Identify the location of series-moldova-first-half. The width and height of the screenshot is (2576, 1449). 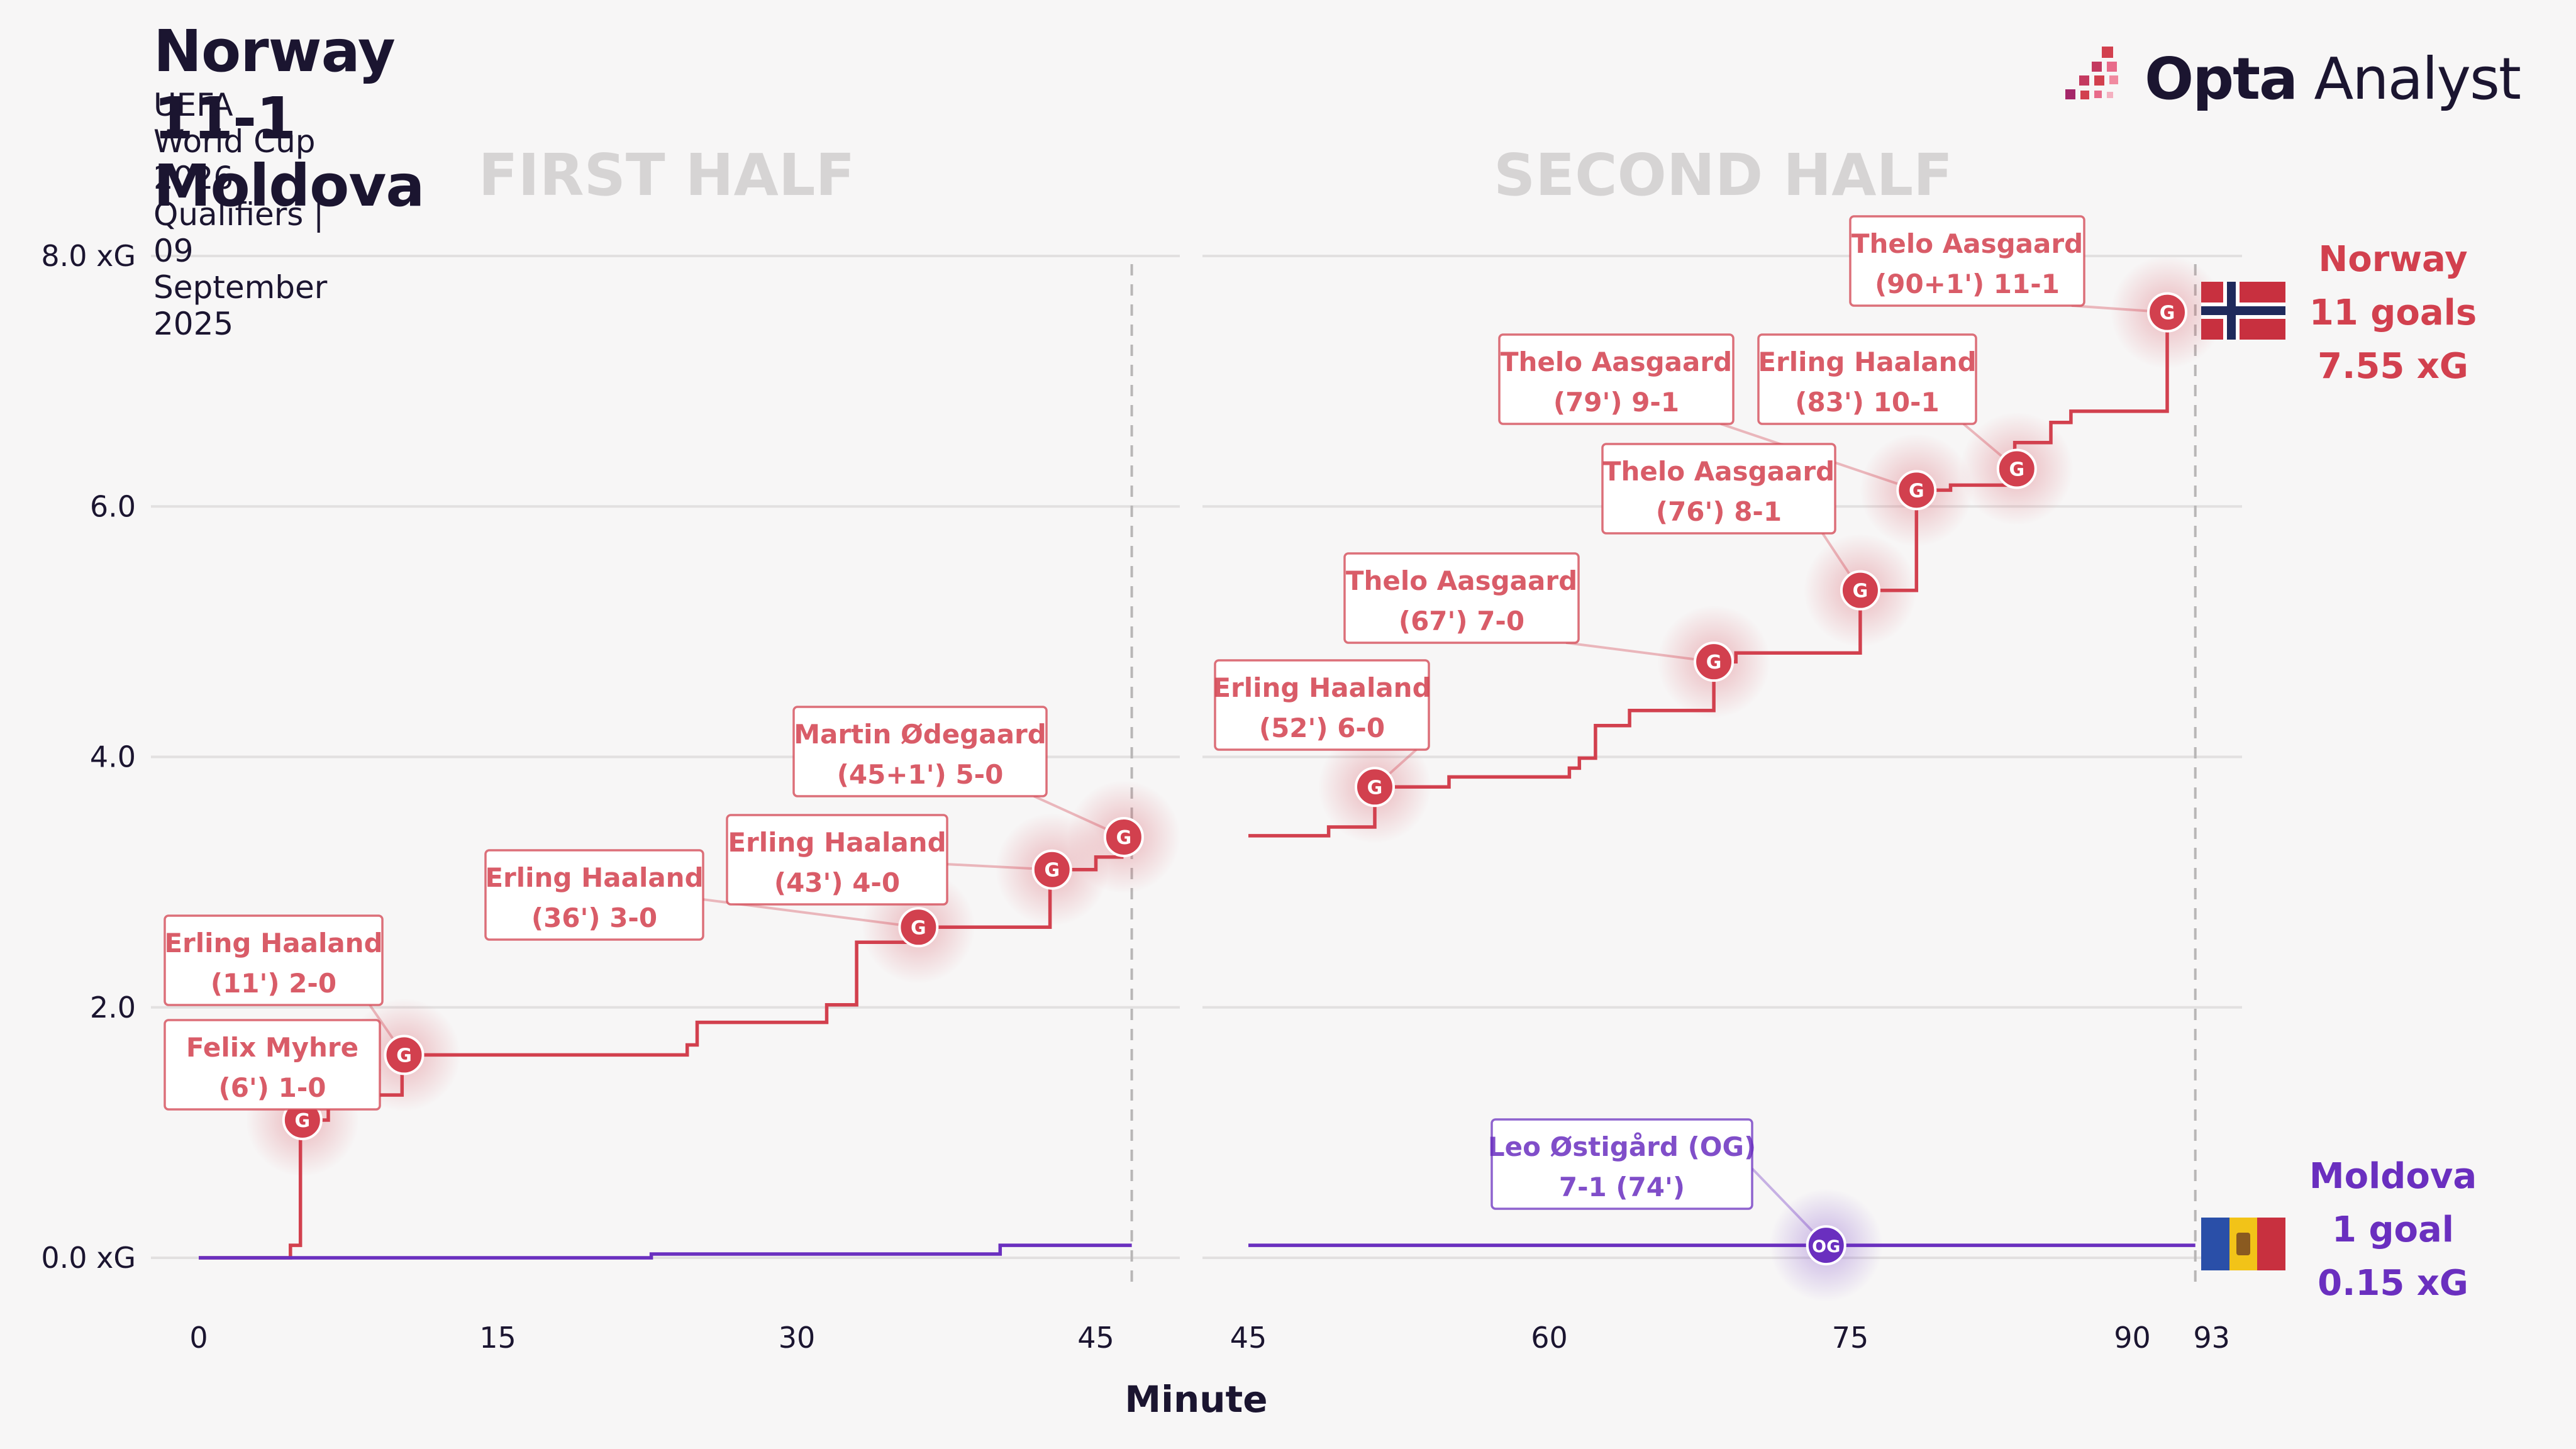
(665, 1251).